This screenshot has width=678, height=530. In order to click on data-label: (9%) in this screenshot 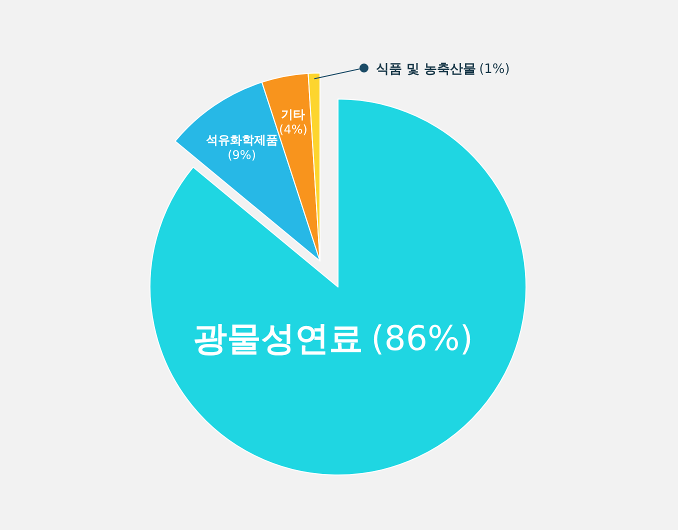, I will do `click(242, 155)`.